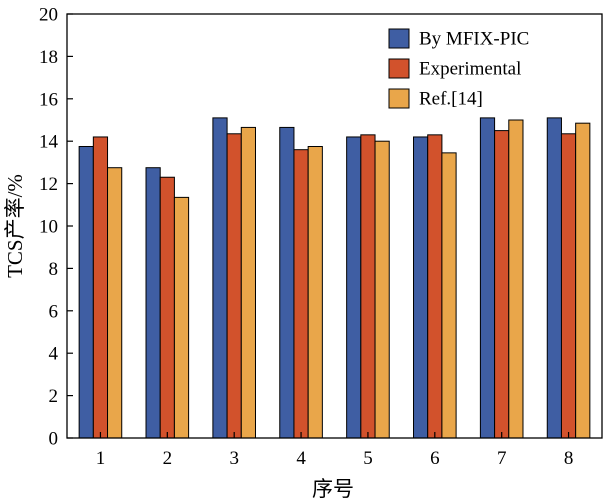 The width and height of the screenshot is (604, 504). Describe the element at coordinates (234, 458) in the screenshot. I see `x-tick-label: 3` at that location.